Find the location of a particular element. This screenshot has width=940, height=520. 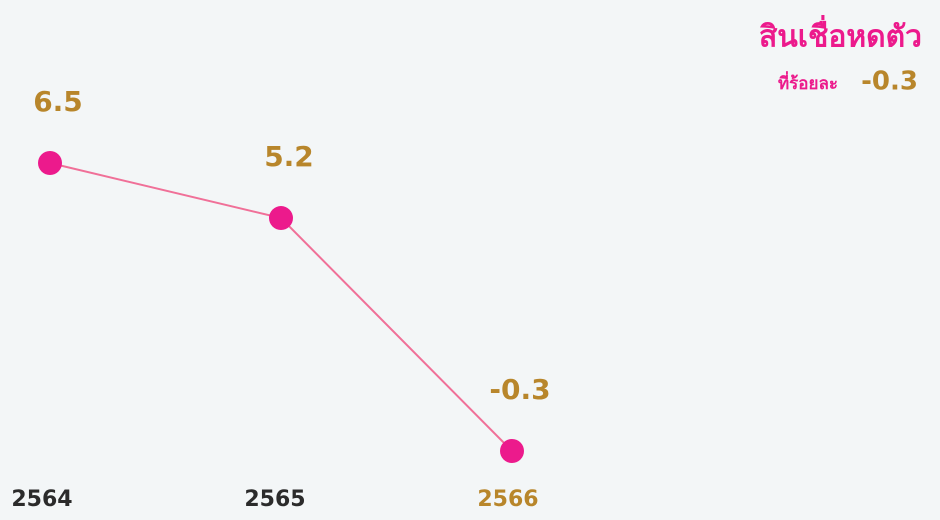

annotation-value: -0.3 is located at coordinates (889, 82).